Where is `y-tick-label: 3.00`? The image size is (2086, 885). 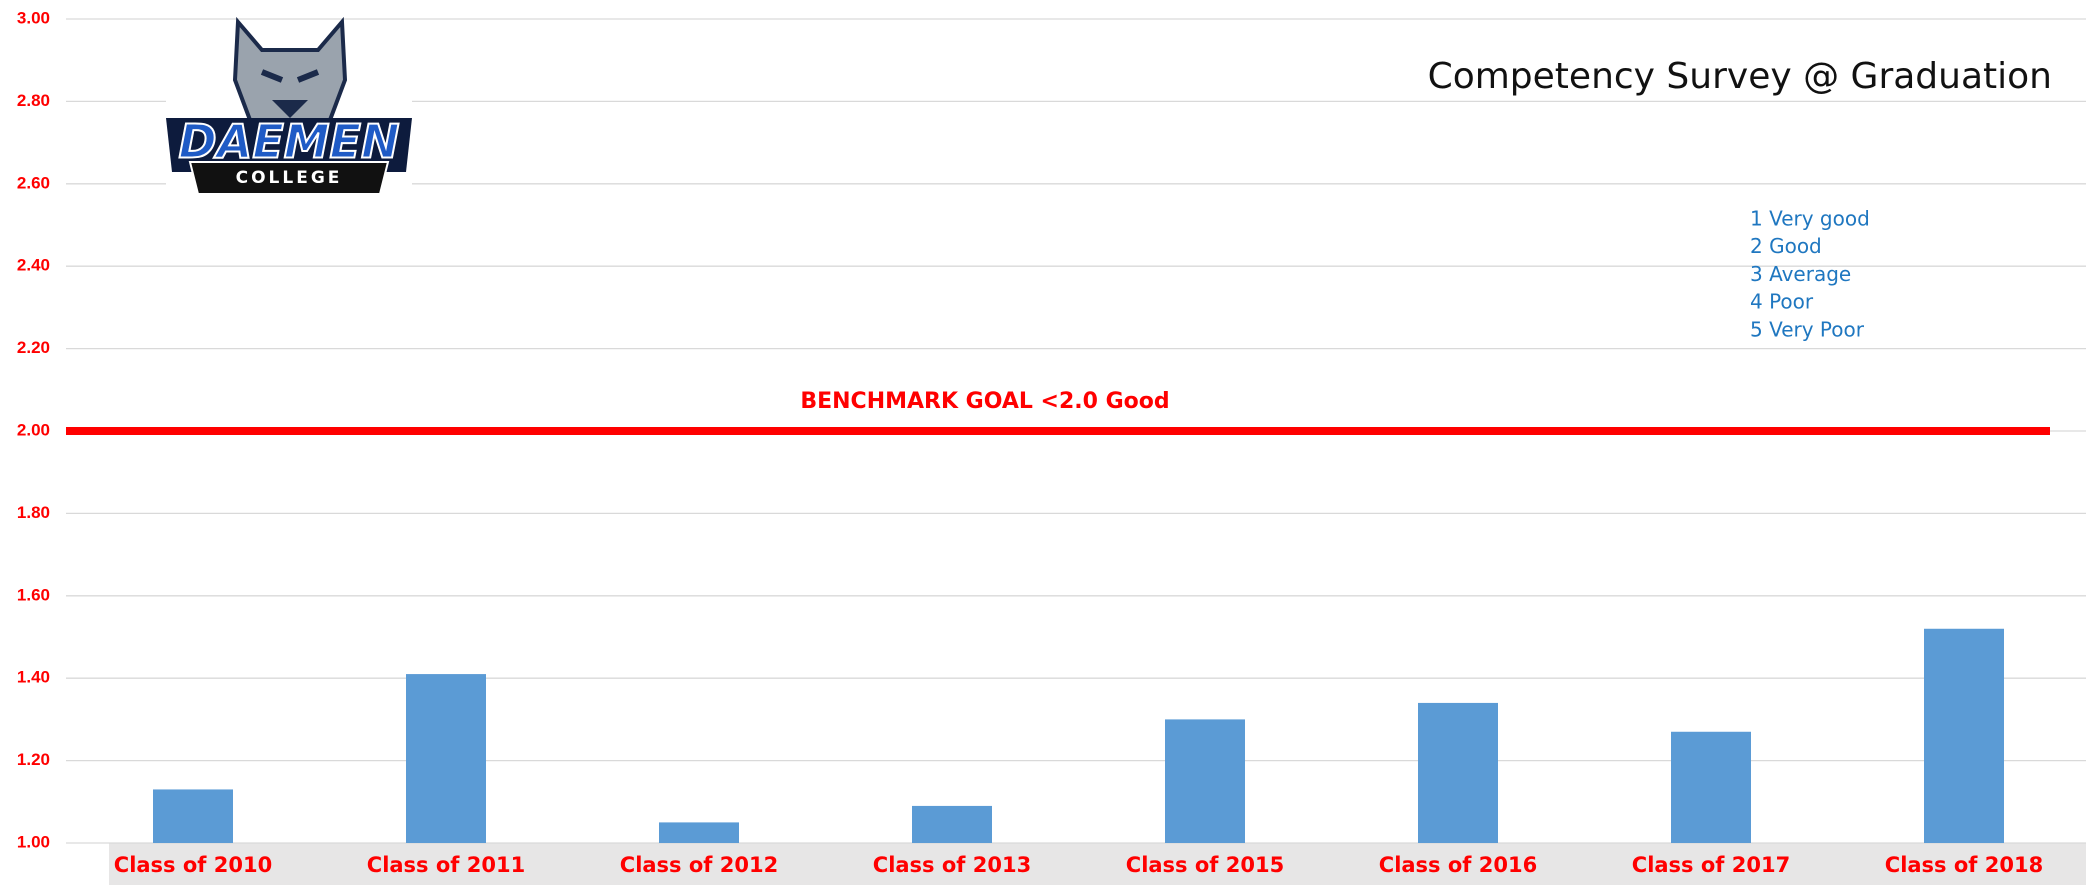 y-tick-label: 3.00 is located at coordinates (33, 17).